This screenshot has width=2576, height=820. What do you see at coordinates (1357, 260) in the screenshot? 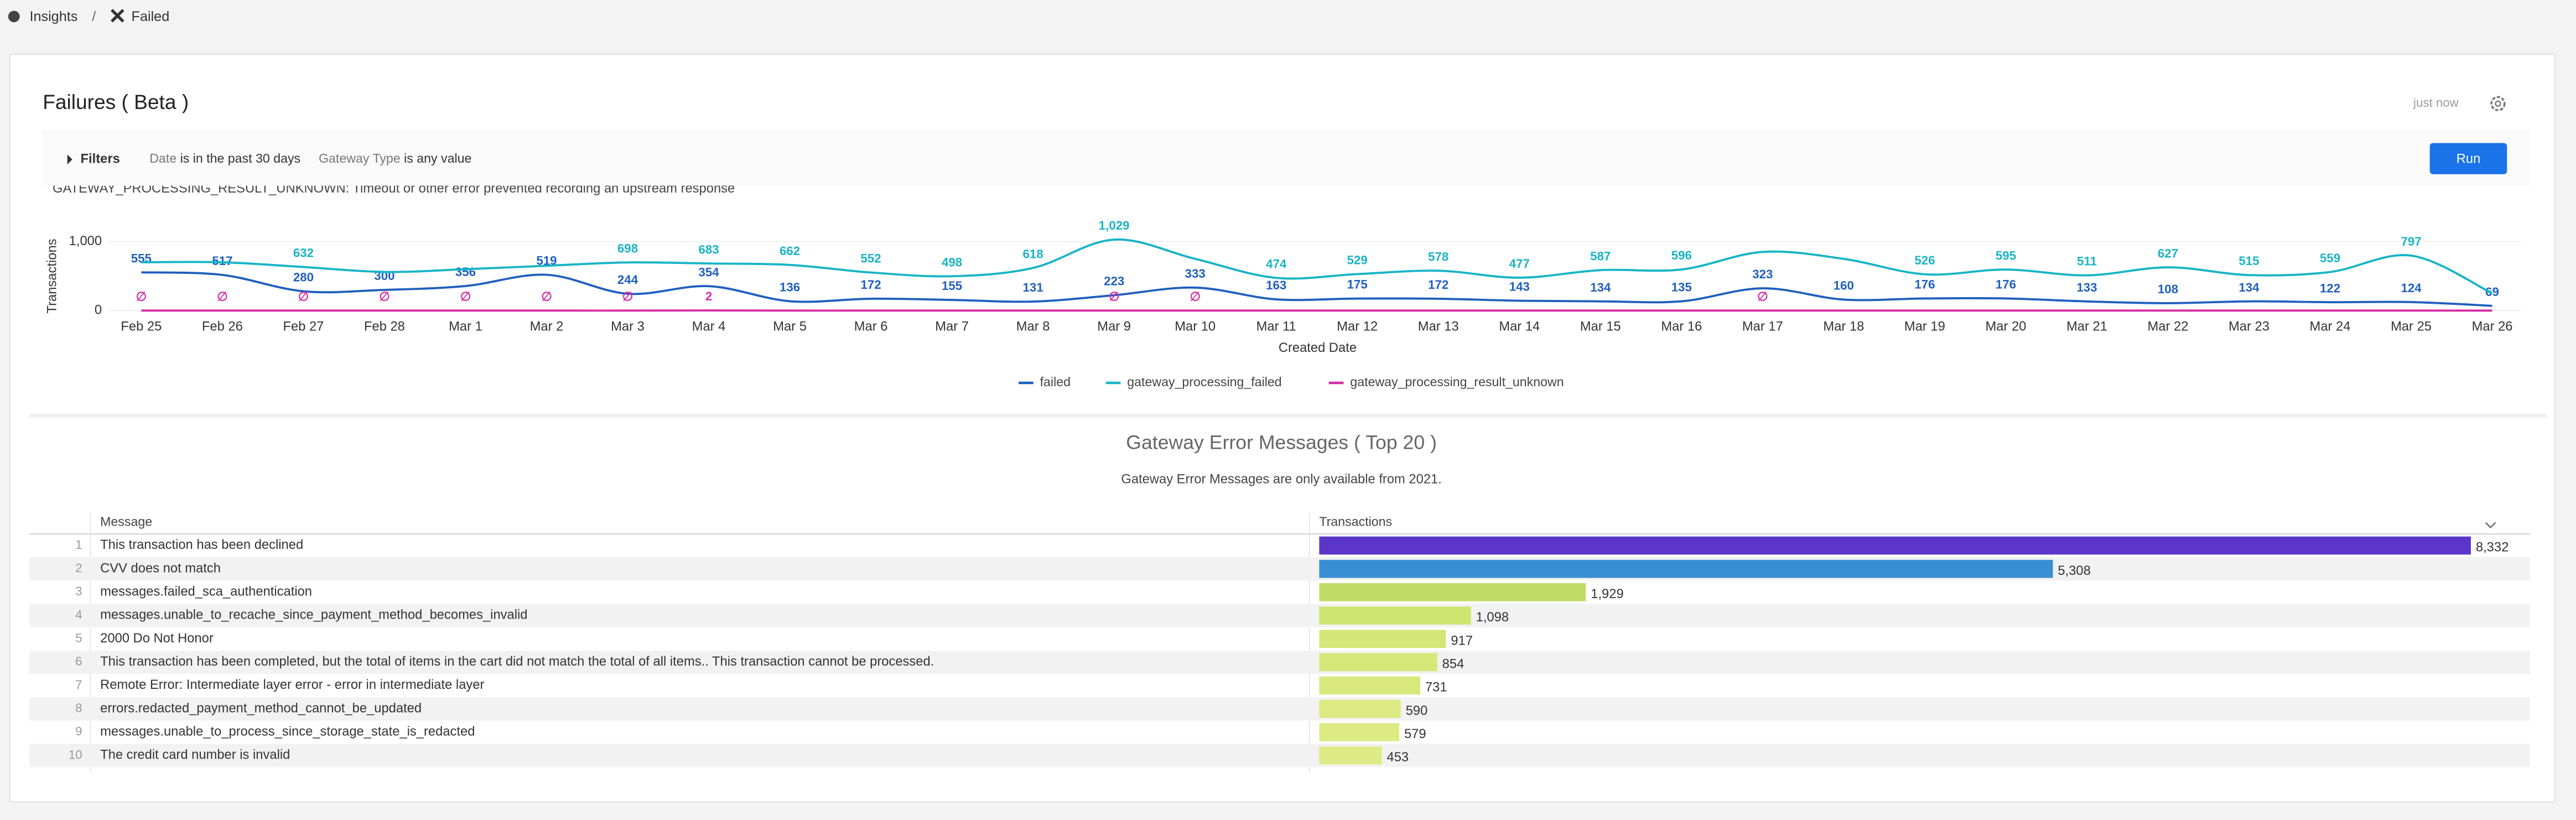
I see `data-label: 529` at bounding box center [1357, 260].